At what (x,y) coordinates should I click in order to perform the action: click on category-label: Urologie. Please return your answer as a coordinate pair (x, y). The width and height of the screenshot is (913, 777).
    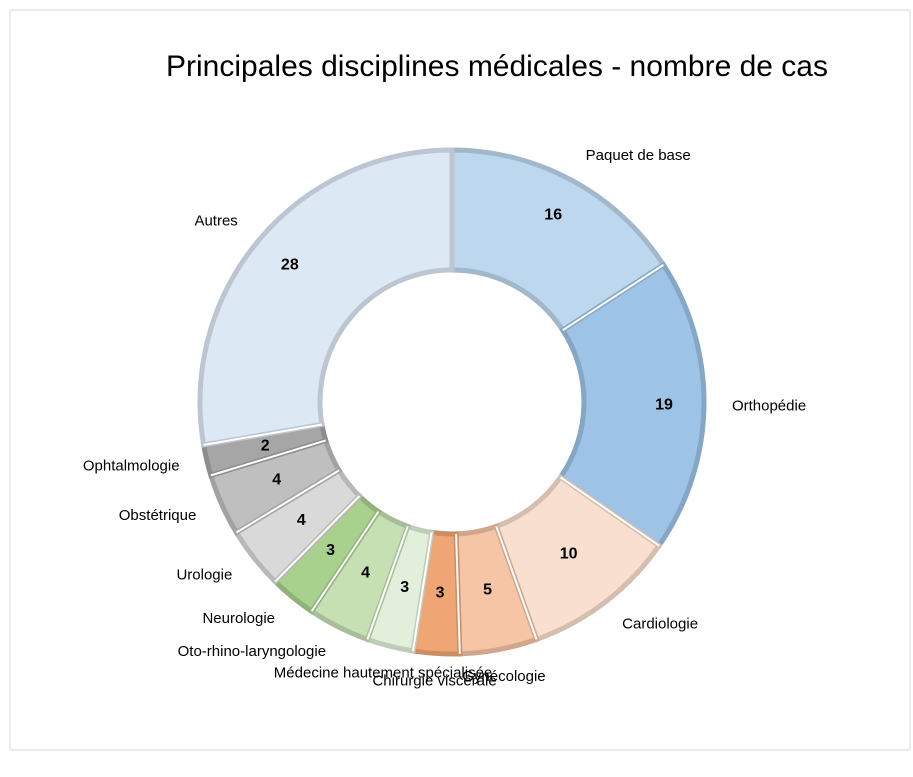
    Looking at the image, I should click on (204, 575).